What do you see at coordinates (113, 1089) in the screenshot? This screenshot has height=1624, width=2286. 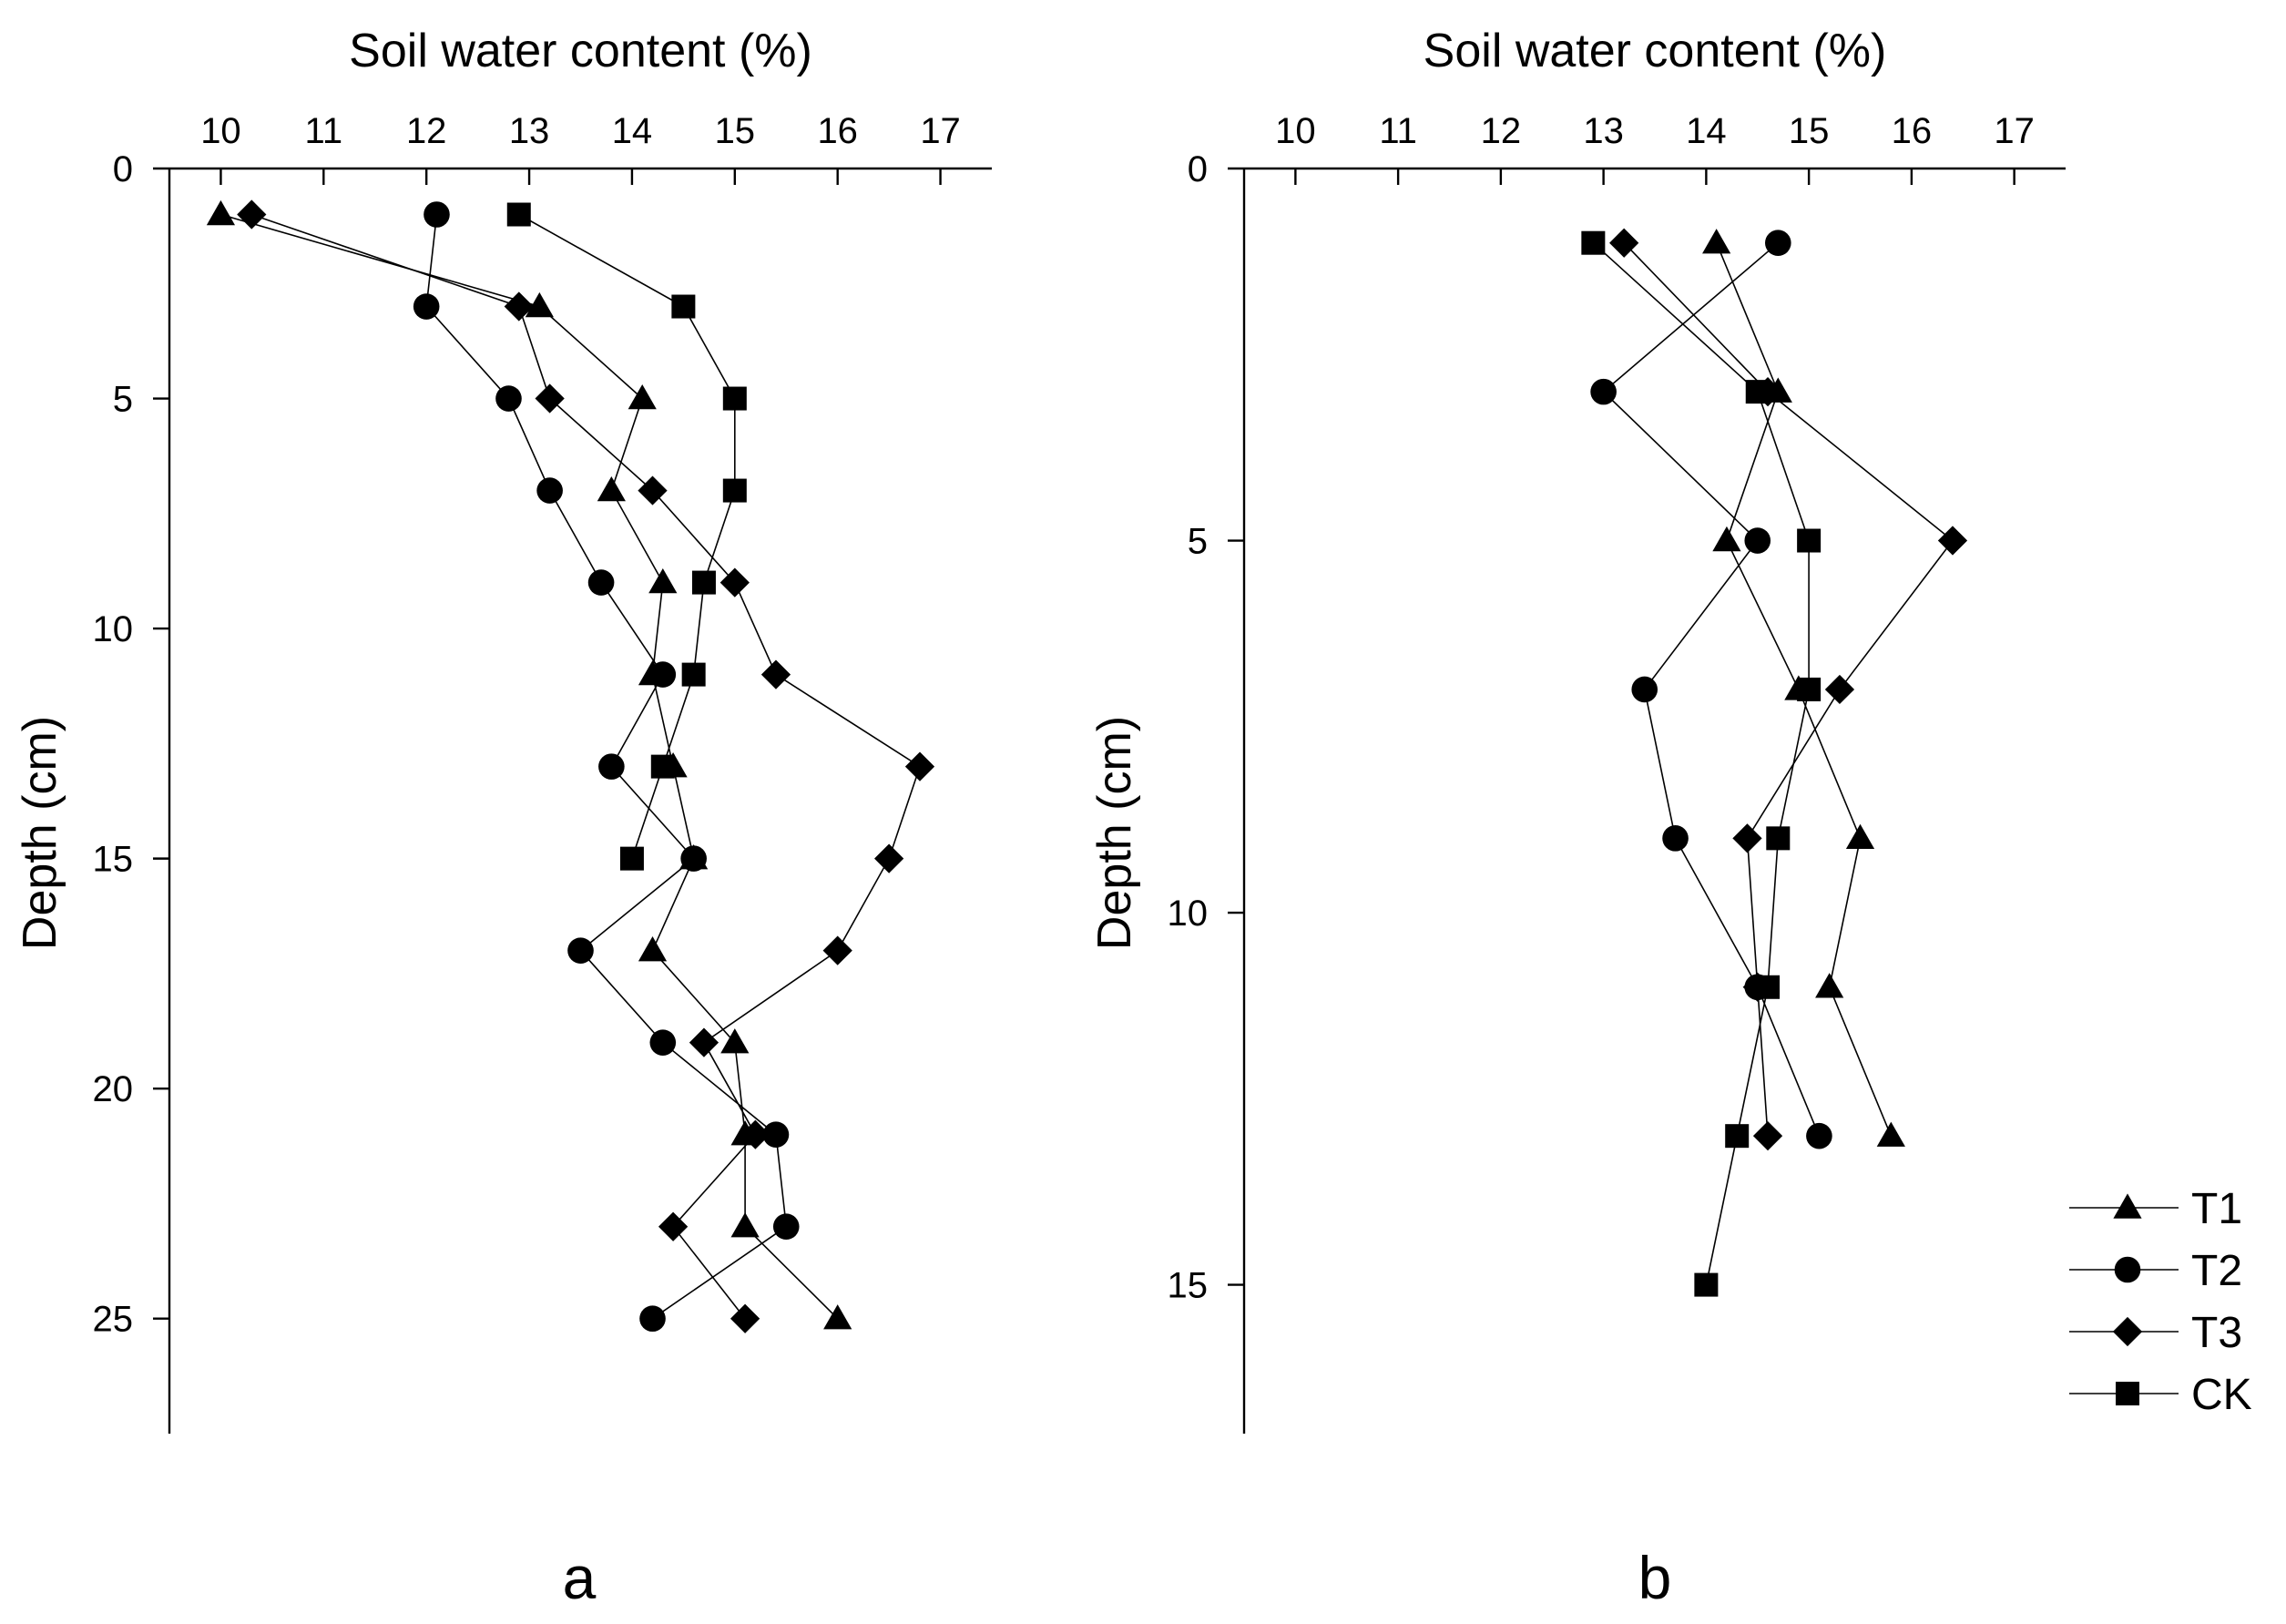 I see `y-tick-label: 20` at bounding box center [113, 1089].